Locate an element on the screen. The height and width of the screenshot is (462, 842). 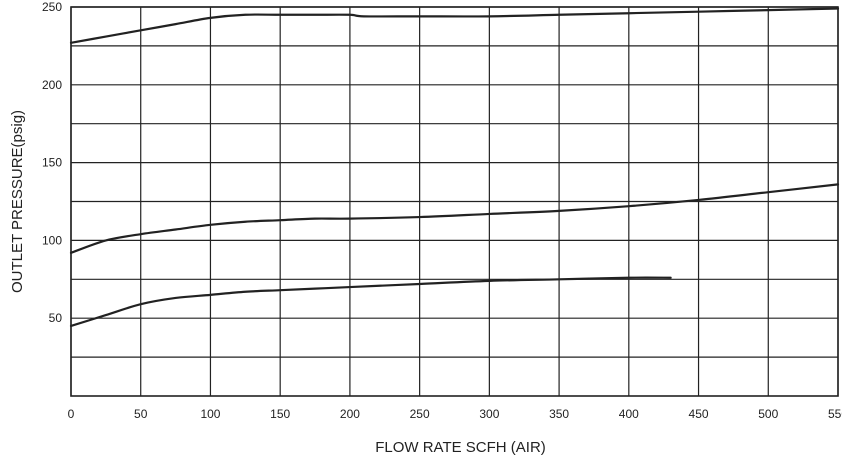
x-tick-label: 450 is located at coordinates (699, 414).